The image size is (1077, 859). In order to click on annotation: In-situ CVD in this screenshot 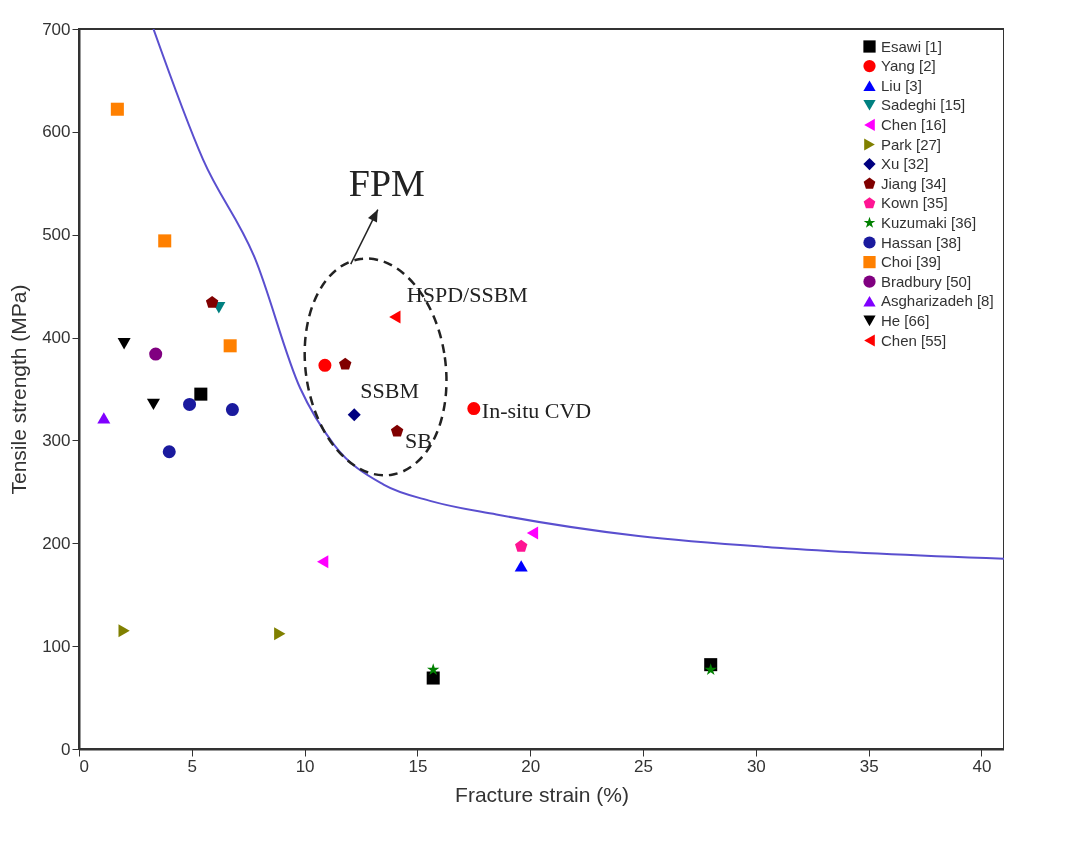, I will do `click(536, 410)`.